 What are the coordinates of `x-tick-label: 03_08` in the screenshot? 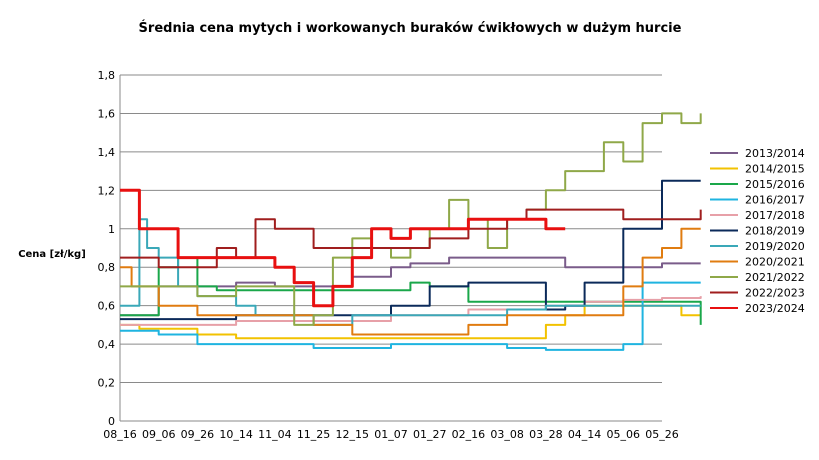 It's located at (507, 434).